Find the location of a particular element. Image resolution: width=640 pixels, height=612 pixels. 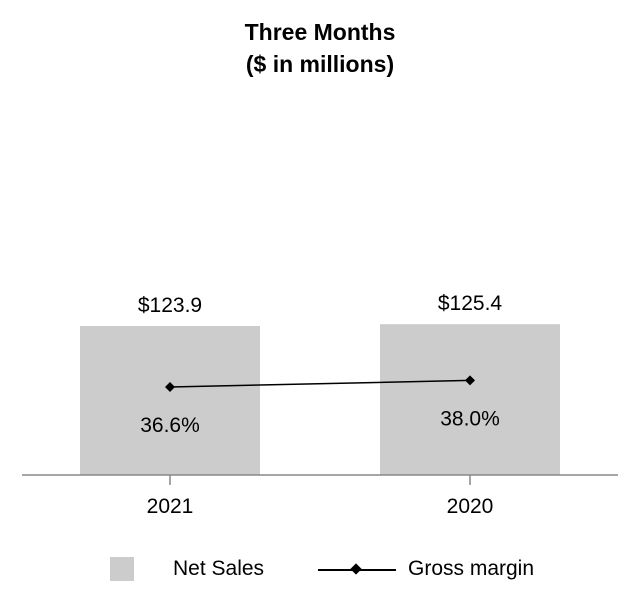

bar-net-sales-2021 is located at coordinates (170, 400).